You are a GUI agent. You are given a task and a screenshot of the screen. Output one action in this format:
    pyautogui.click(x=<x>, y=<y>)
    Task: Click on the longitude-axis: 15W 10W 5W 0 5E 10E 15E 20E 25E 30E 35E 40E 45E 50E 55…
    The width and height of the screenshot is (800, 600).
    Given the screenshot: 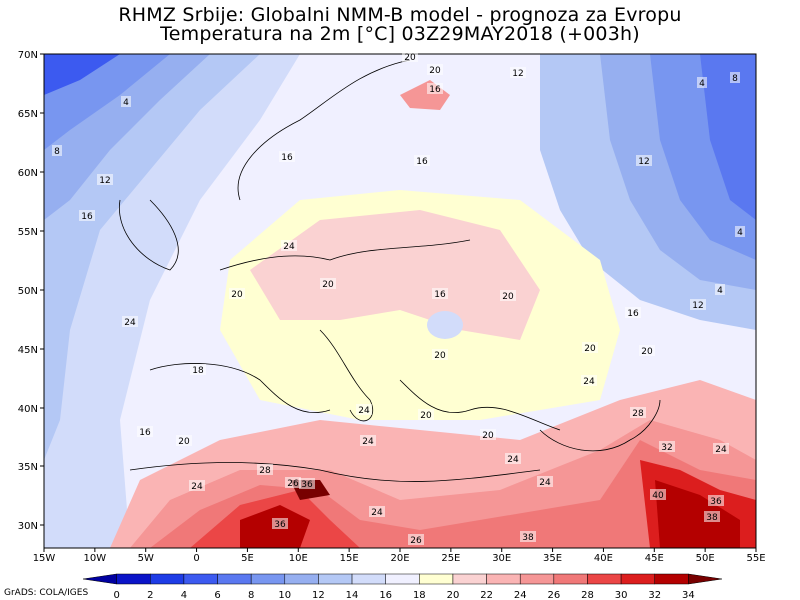 What is the action you would take?
    pyautogui.click(x=399, y=556)
    